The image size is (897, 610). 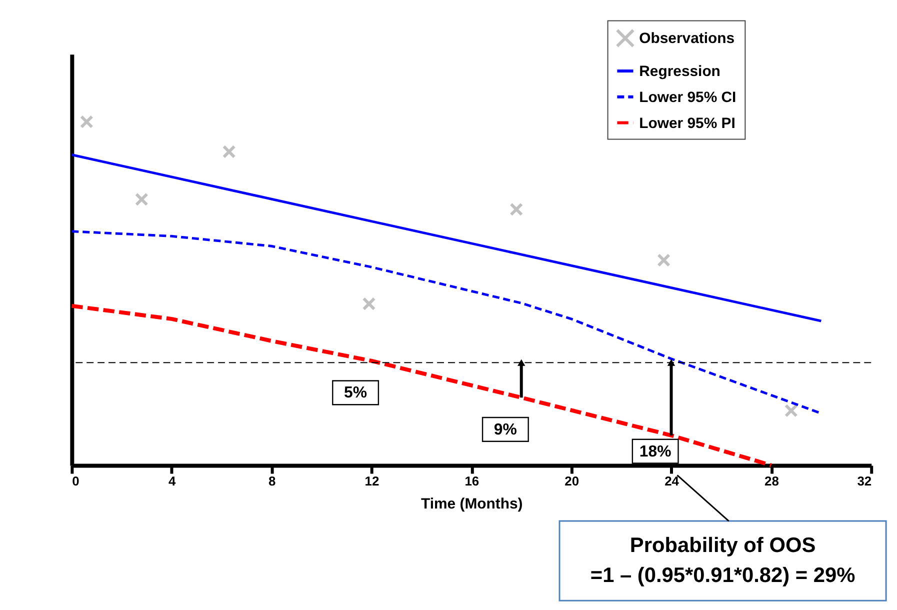 What do you see at coordinates (655, 451) in the screenshot?
I see `annotation: 18%` at bounding box center [655, 451].